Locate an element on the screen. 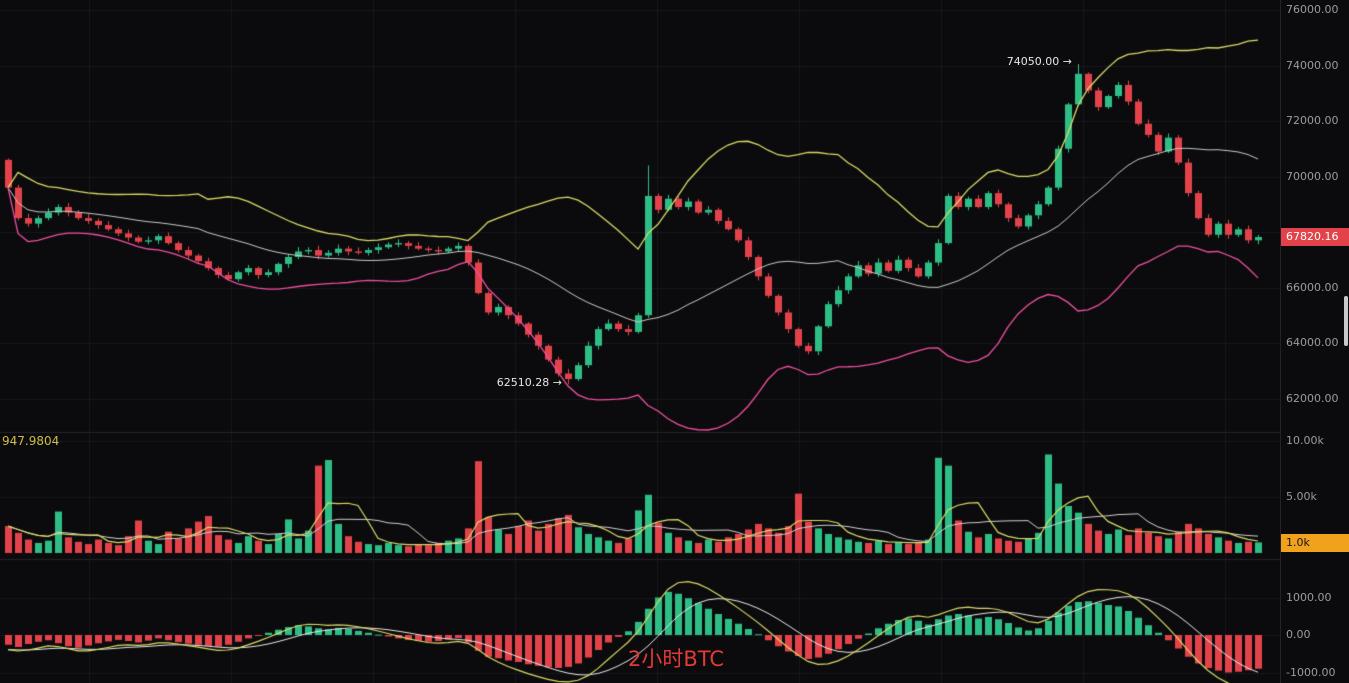 This screenshot has width=1349, height=683. high-price-marker: 74050.00 → is located at coordinates (1032, 61).